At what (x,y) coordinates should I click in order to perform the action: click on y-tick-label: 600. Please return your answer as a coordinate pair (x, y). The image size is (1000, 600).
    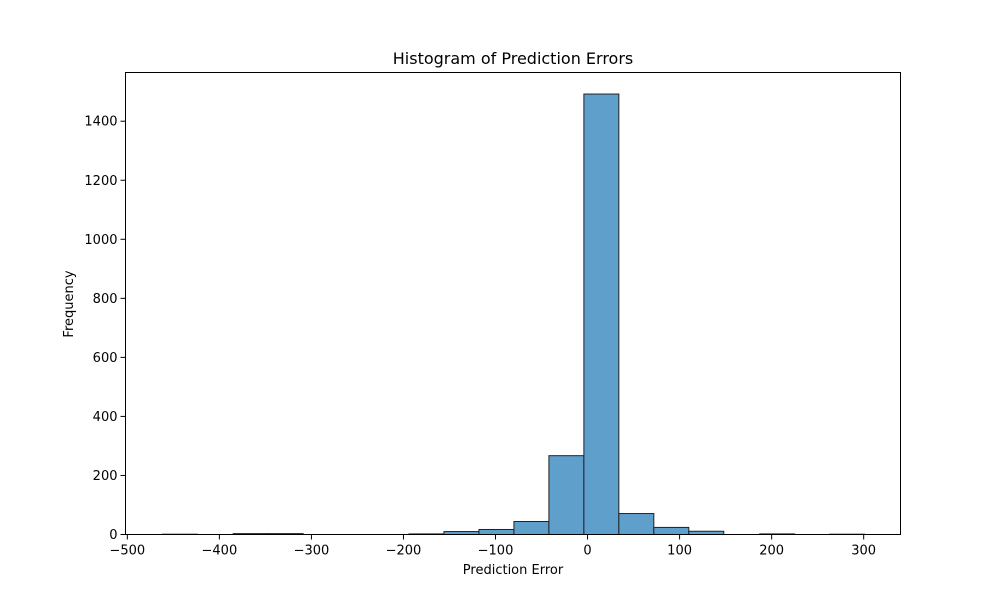
    Looking at the image, I should click on (105, 358).